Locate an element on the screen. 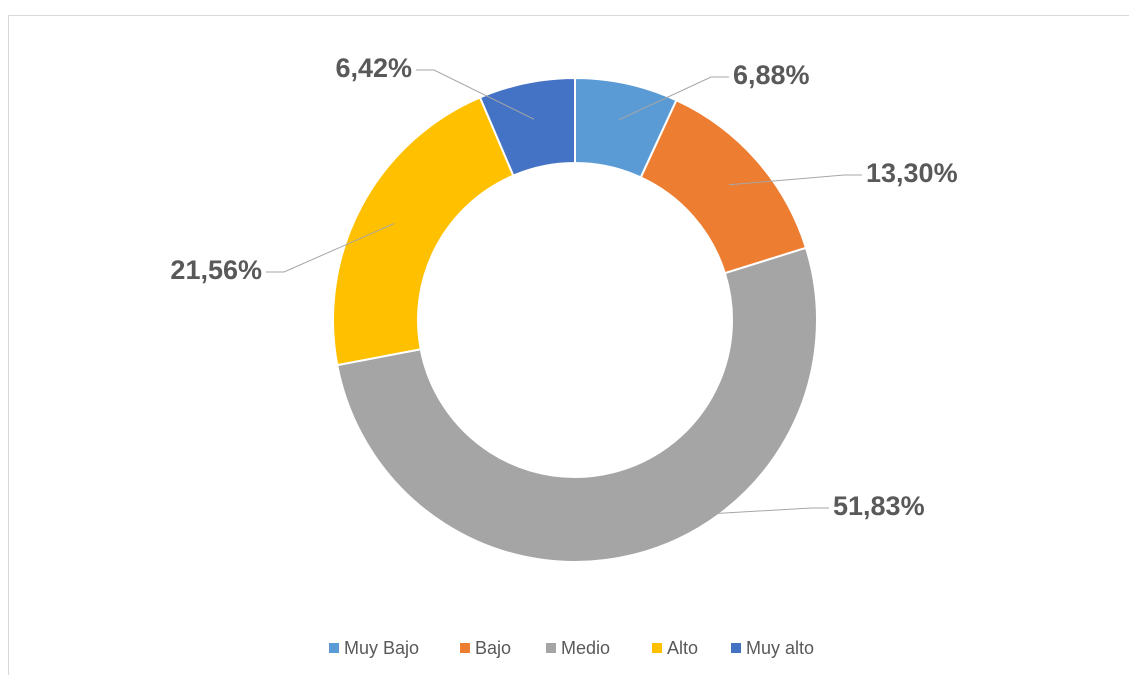  legend-label: Bajo is located at coordinates (493, 648).